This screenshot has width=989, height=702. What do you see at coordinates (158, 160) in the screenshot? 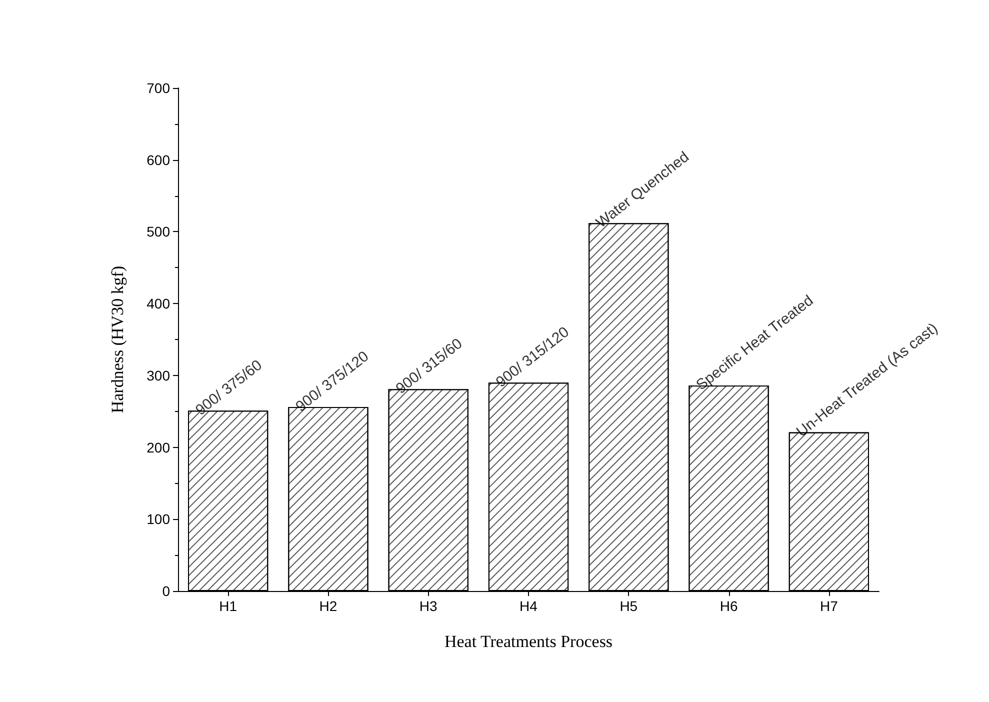
I see `y-tick-label: 600` at bounding box center [158, 160].